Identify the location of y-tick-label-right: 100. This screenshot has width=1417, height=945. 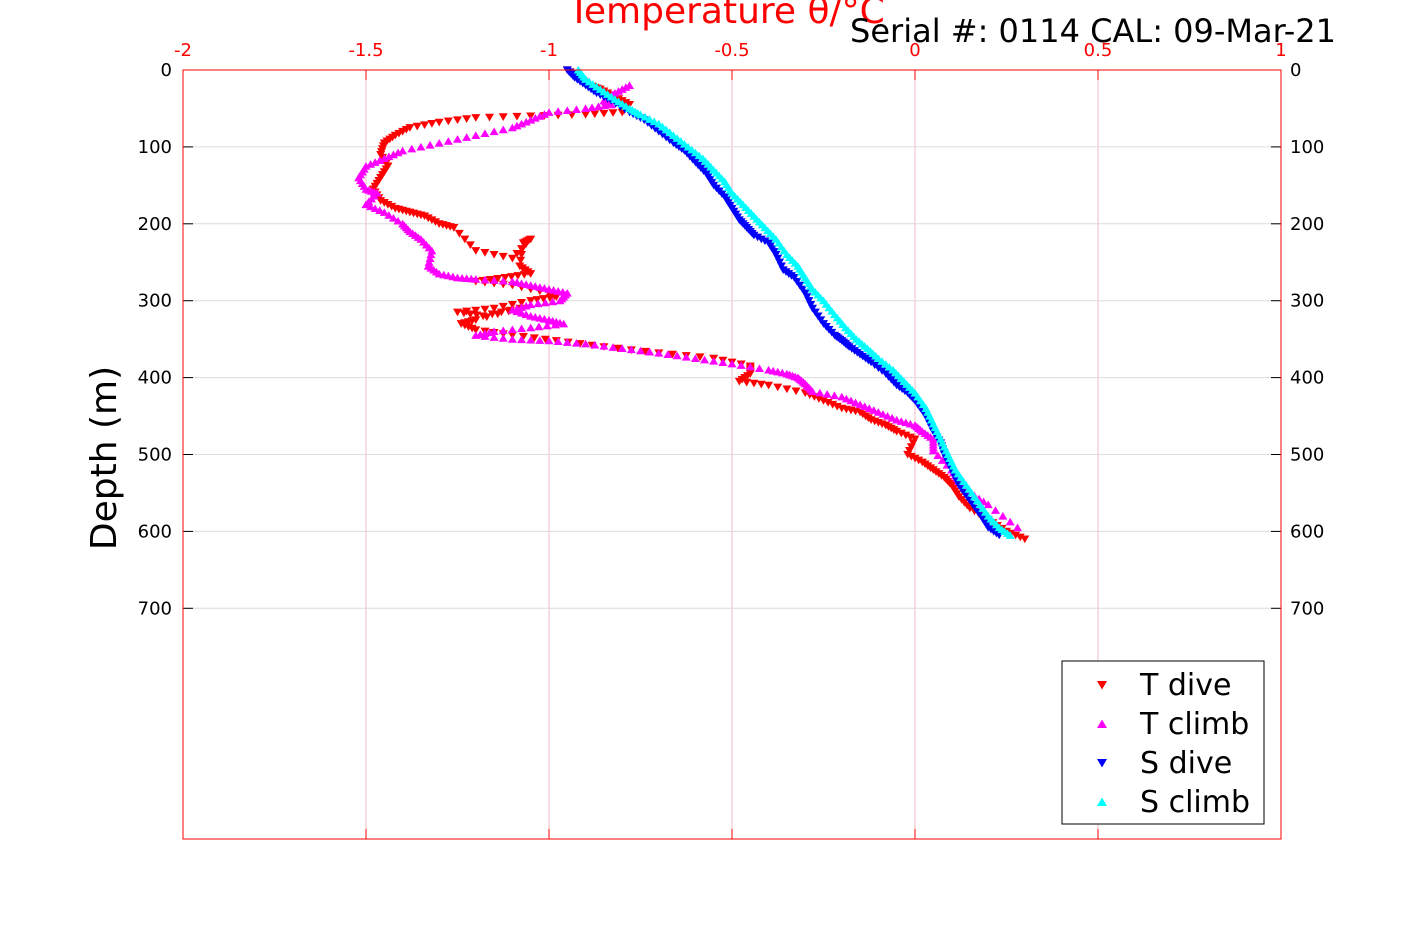
(1307, 147).